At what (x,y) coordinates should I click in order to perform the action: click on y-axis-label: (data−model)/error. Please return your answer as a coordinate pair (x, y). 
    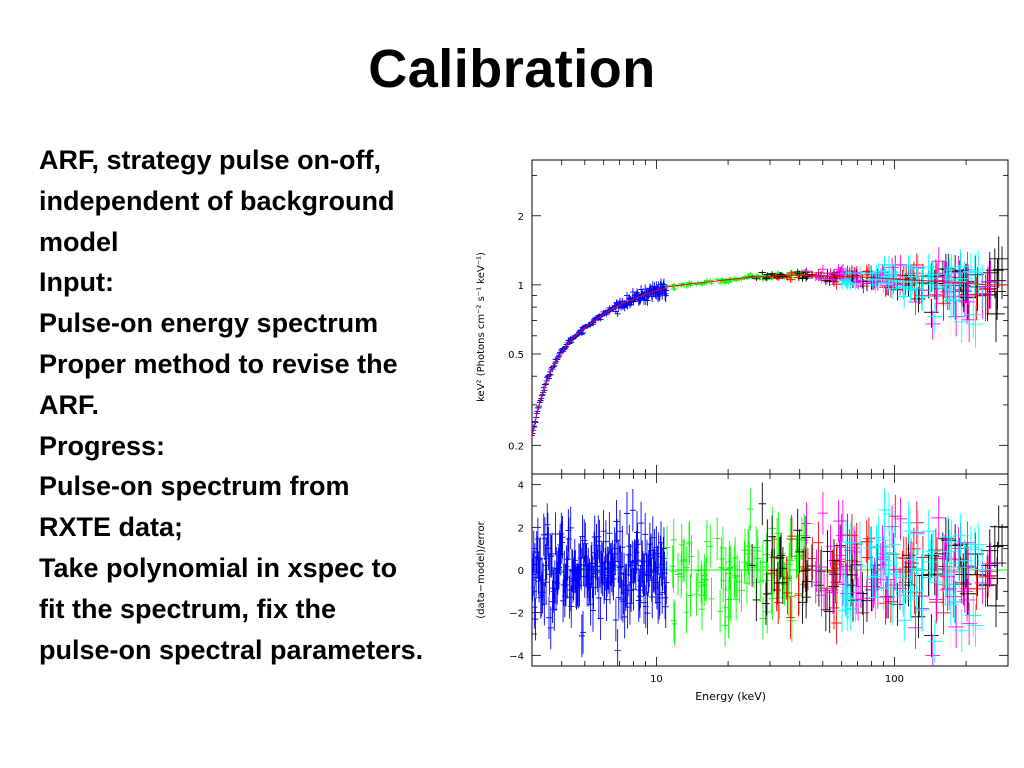
    Looking at the image, I should click on (481, 569).